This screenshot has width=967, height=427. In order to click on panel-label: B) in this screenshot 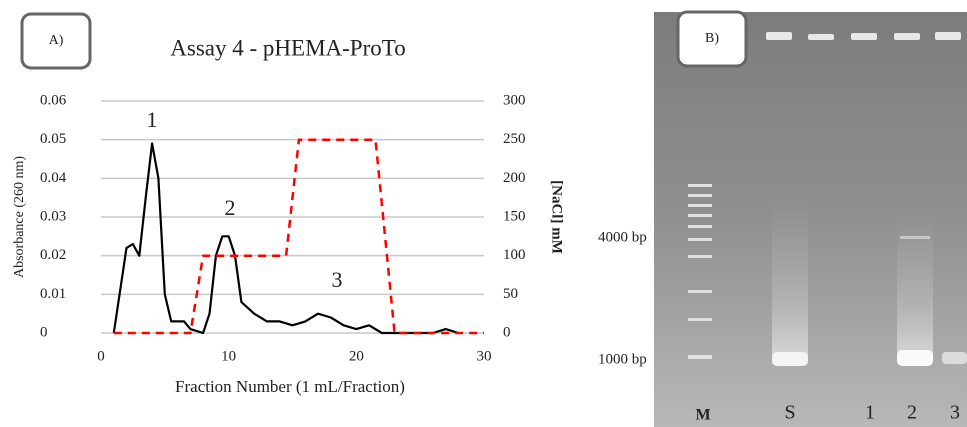, I will do `click(712, 38)`.